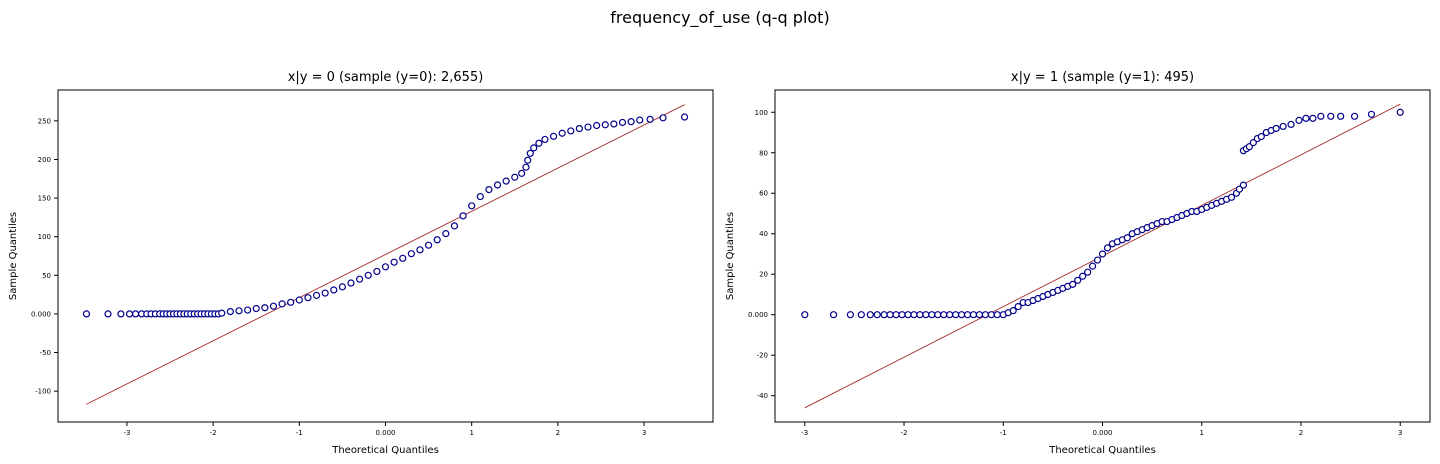  I want to click on y-tick-label: -50, so click(45, 353).